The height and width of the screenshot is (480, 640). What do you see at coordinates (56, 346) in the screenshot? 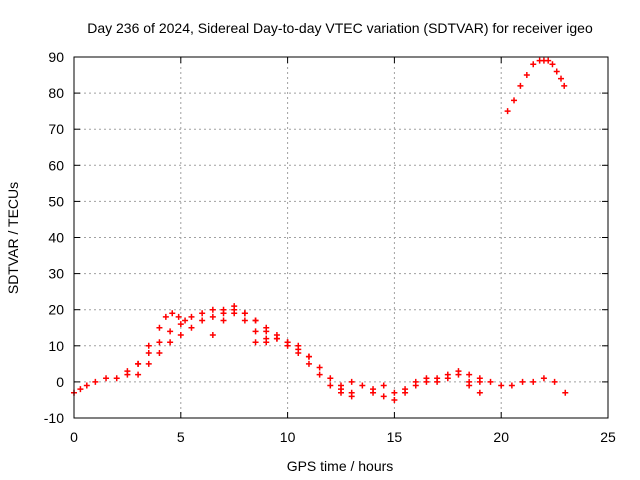
I see `y-tick-label: 10` at bounding box center [56, 346].